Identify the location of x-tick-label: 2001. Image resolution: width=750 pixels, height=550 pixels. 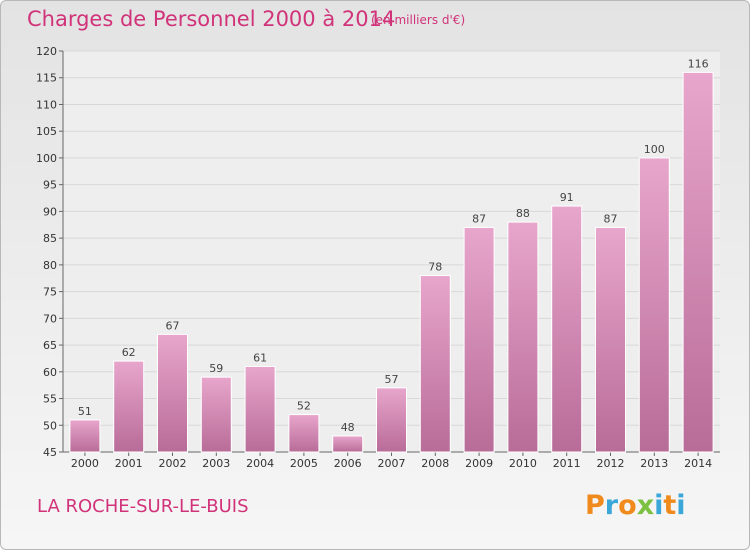
(129, 463).